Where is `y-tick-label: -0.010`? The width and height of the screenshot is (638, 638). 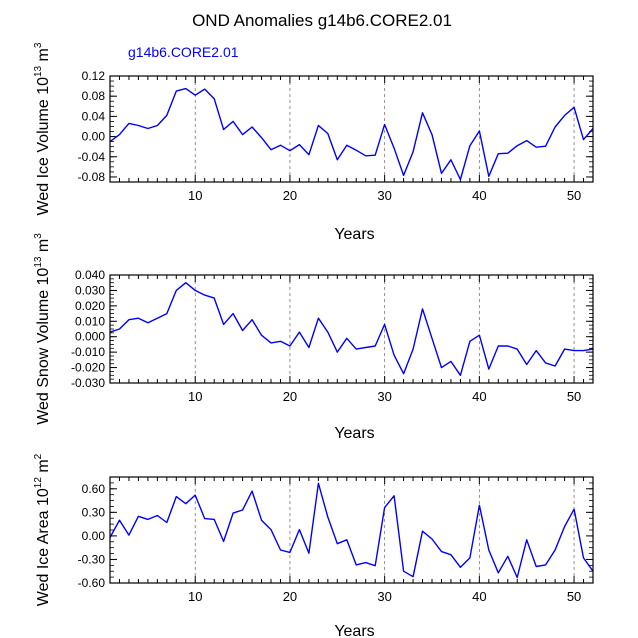
y-tick-label: -0.010 is located at coordinates (88, 352).